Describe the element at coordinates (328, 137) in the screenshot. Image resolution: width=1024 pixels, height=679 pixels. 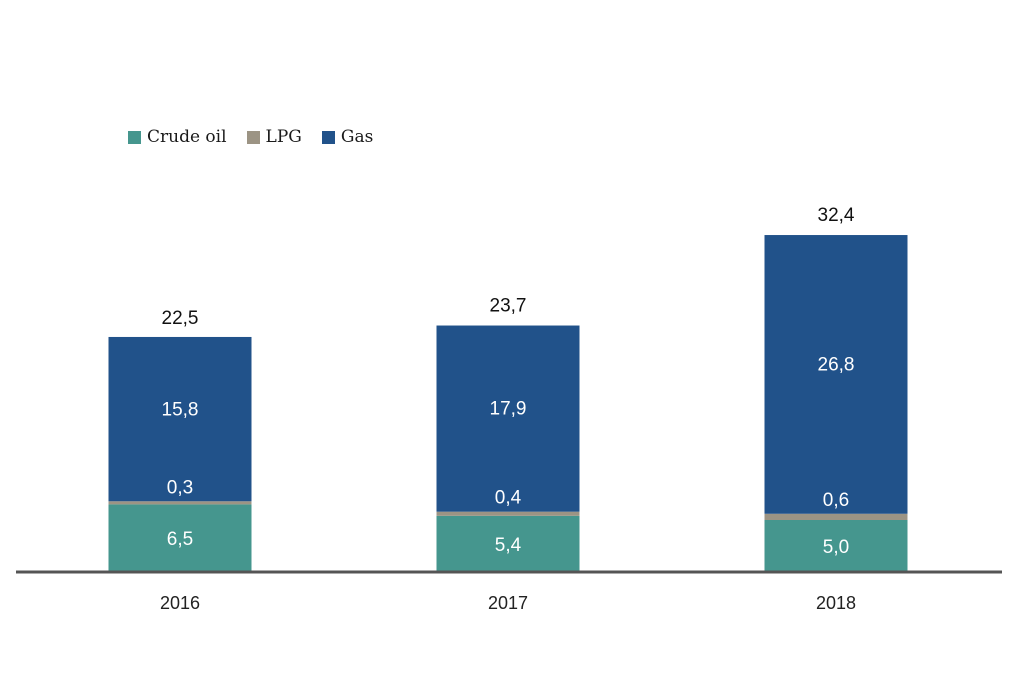
I see `legend-swatch-gas` at that location.